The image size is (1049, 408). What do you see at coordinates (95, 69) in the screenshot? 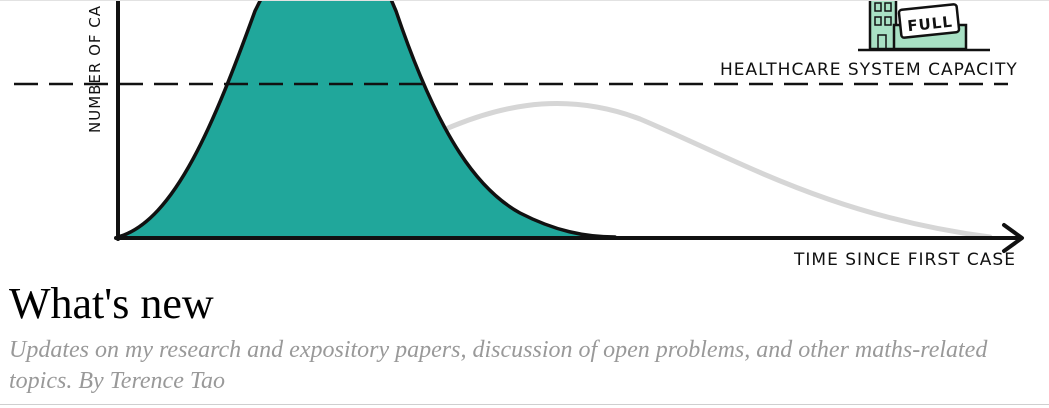
I see `y-axis-label: NUMBER OF CA` at bounding box center [95, 69].